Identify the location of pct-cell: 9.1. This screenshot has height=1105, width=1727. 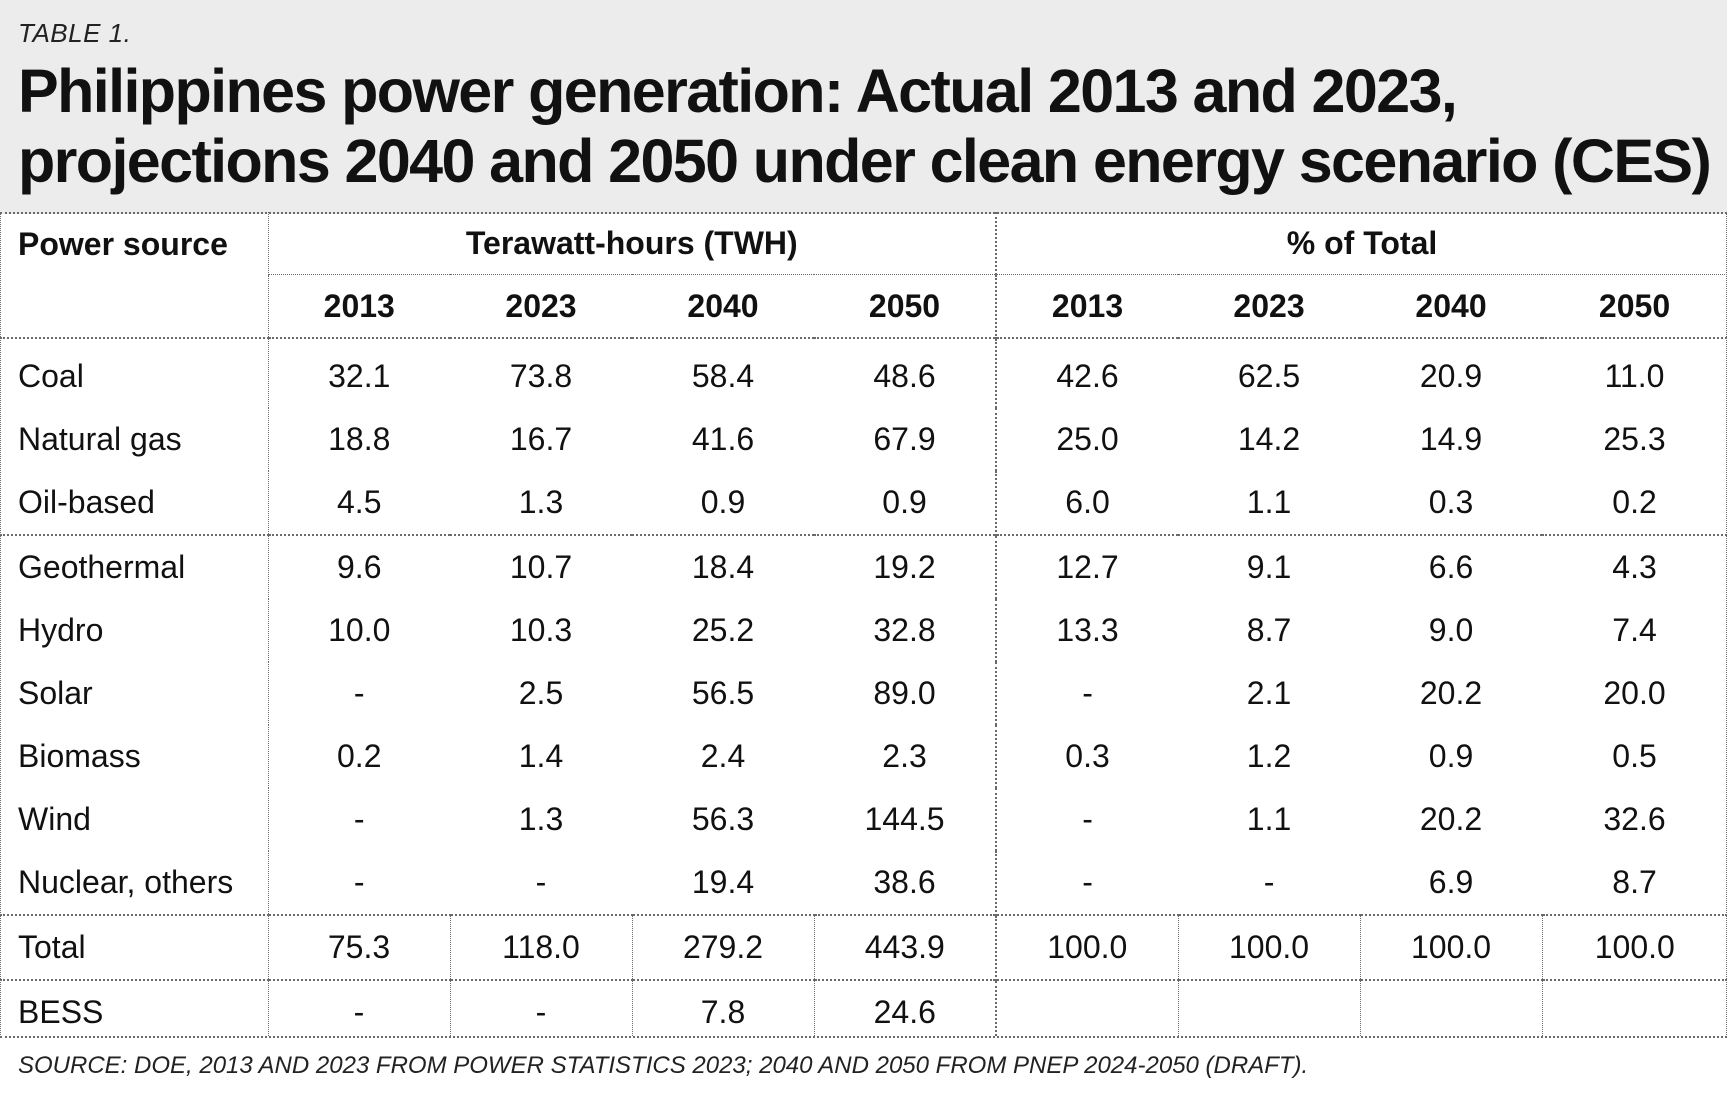
(1269, 566).